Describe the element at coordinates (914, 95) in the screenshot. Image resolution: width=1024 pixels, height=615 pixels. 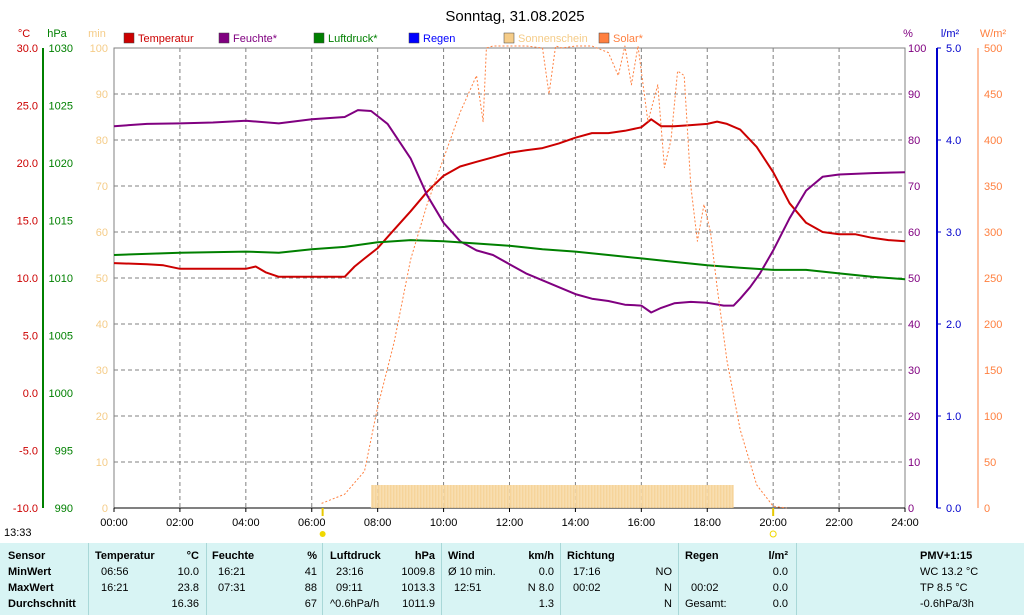
I see `hum-tick-label: 90` at that location.